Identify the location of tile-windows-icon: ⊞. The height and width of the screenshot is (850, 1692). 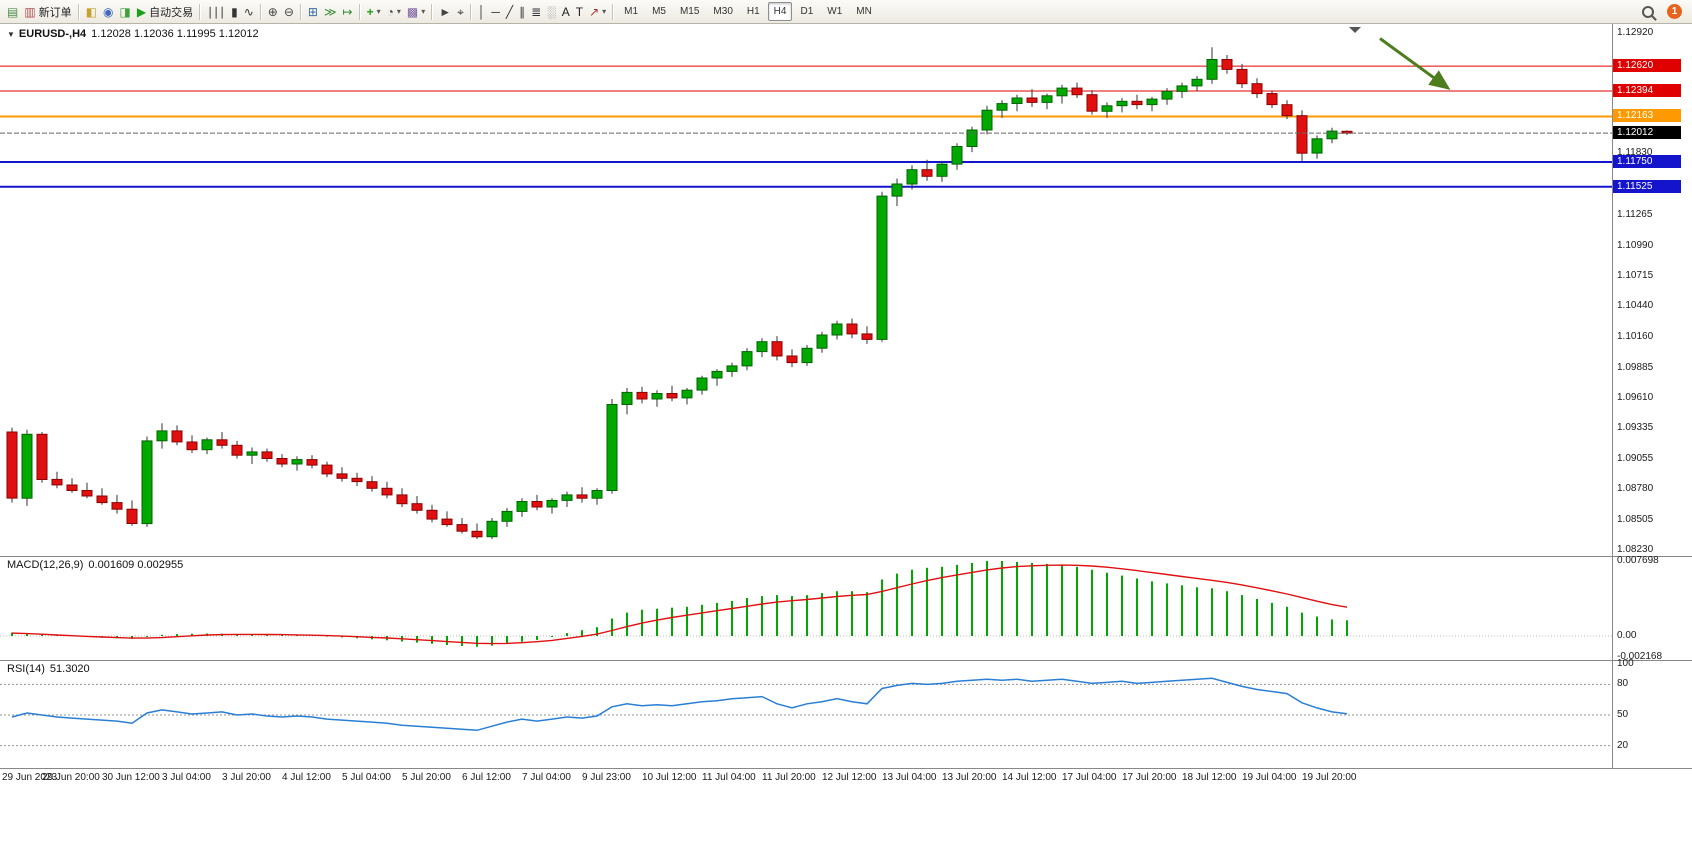
(312, 11).